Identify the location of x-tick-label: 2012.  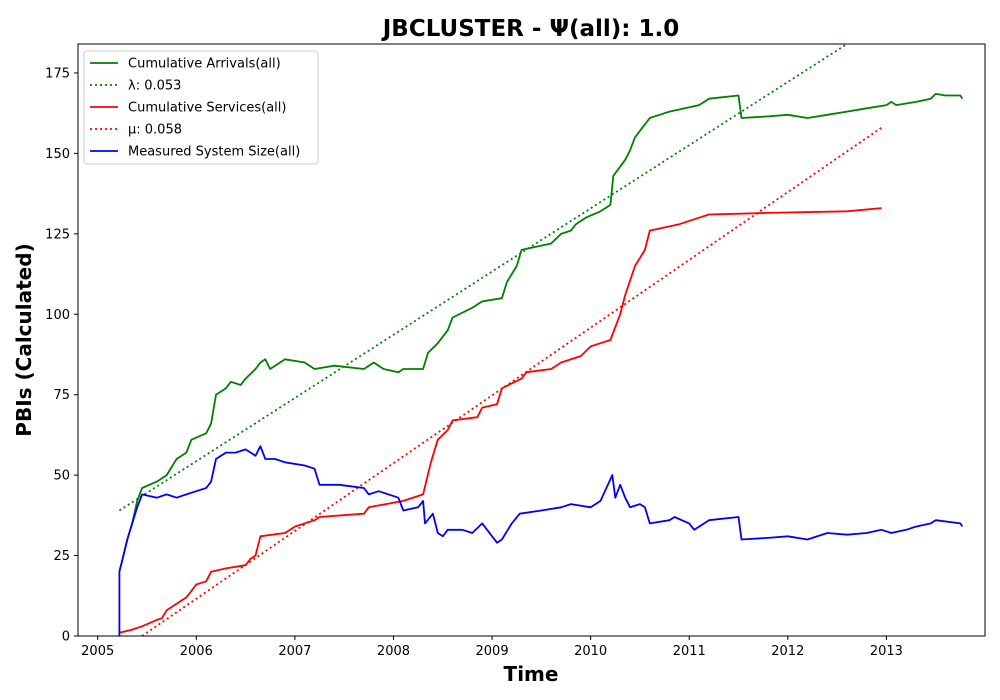
(787, 651).